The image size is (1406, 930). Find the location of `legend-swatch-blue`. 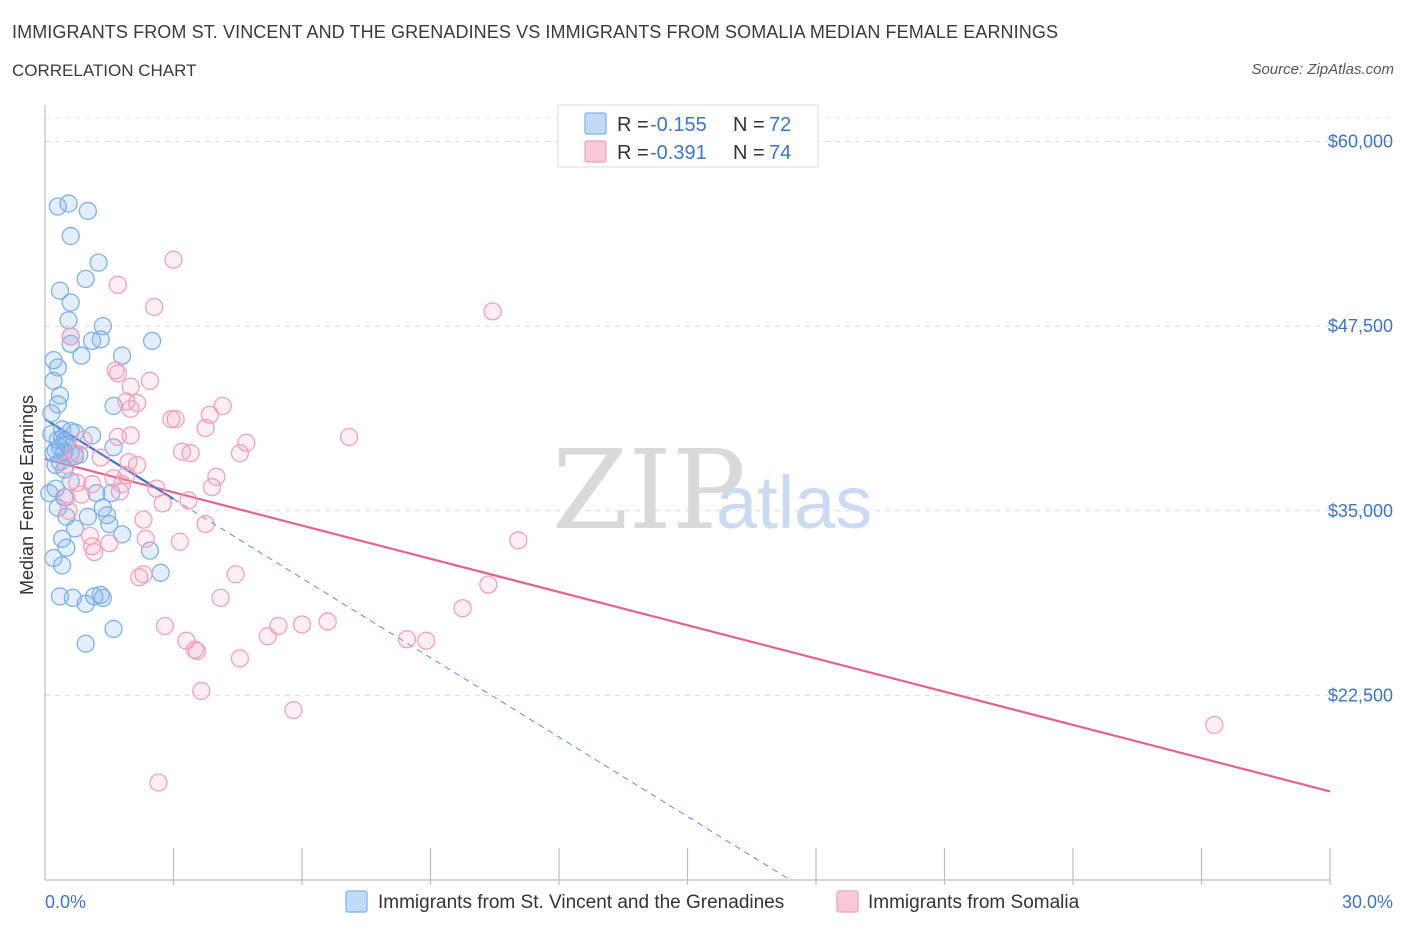

legend-swatch-blue is located at coordinates (595, 123).